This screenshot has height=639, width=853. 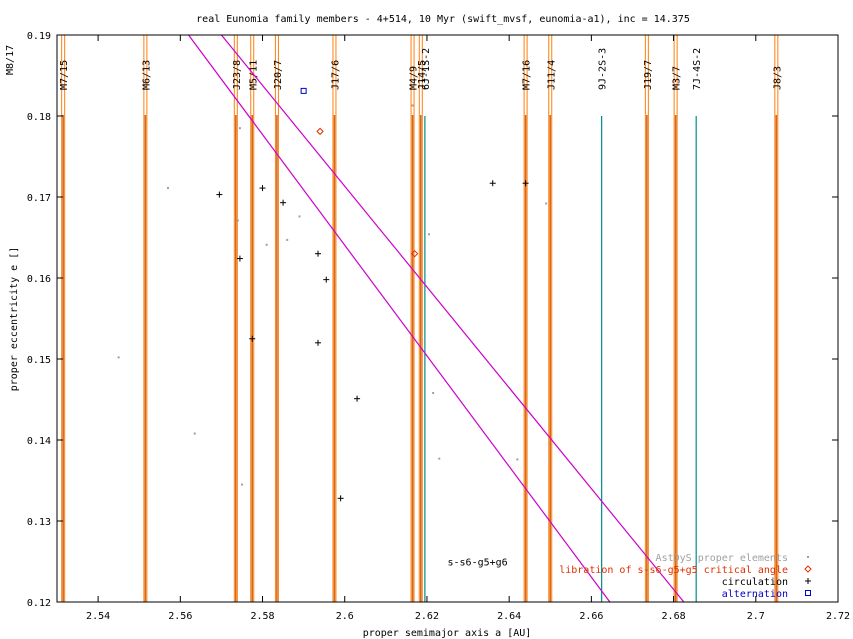 I want to click on resonance-label: M6/13, so click(x=146, y=75).